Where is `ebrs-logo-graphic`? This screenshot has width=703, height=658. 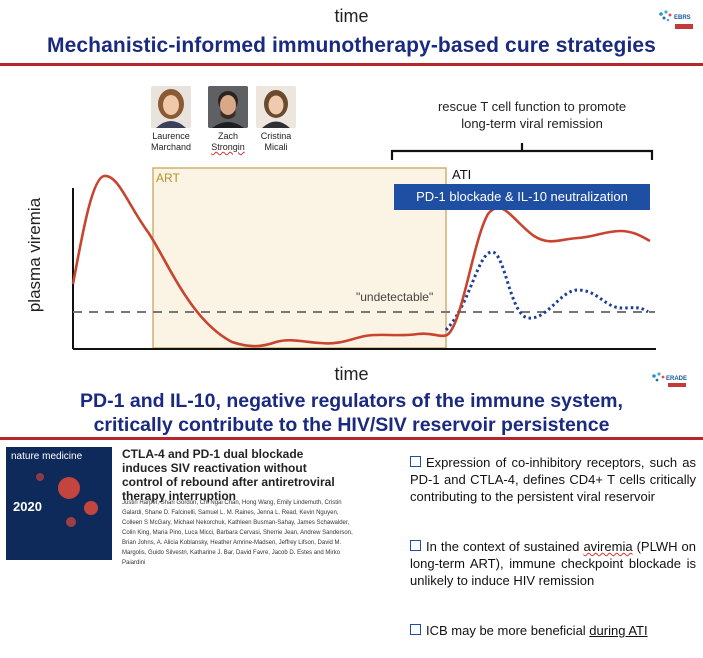 ebrs-logo-graphic is located at coordinates (676, 19).